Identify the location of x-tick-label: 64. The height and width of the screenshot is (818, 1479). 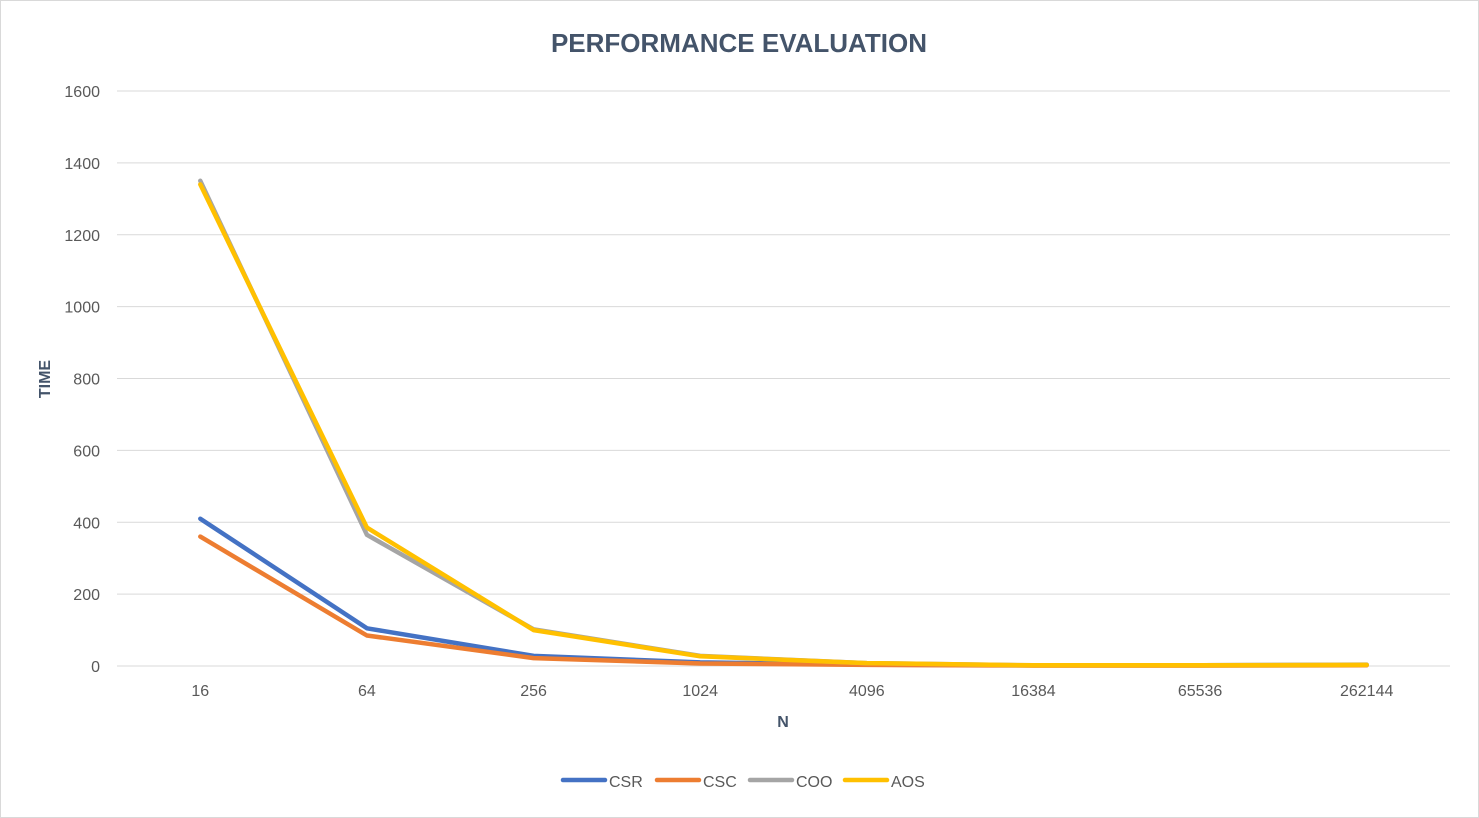
(367, 691).